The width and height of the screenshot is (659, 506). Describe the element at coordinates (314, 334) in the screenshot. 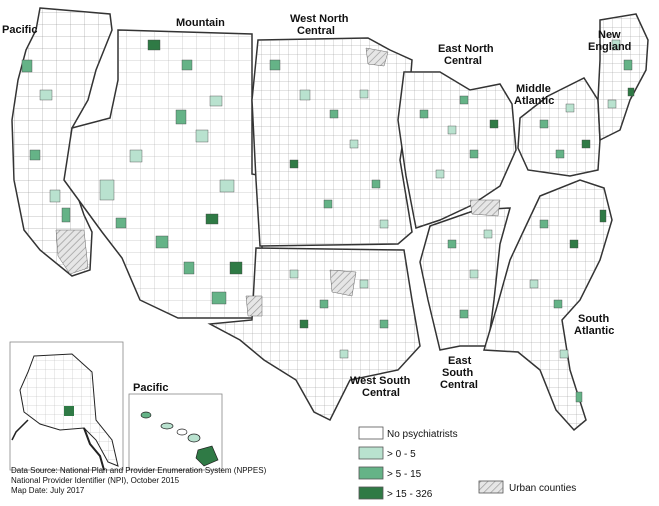

I see `region-west-south-central` at that location.